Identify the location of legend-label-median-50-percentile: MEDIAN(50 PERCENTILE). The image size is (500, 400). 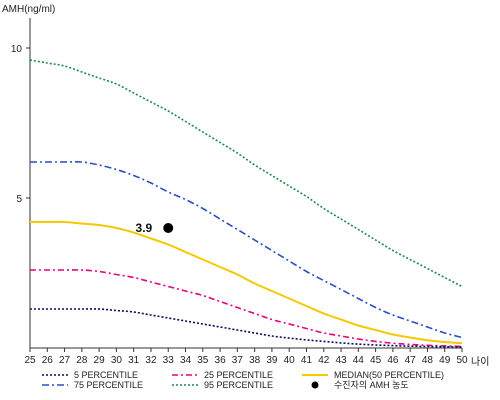
(389, 375).